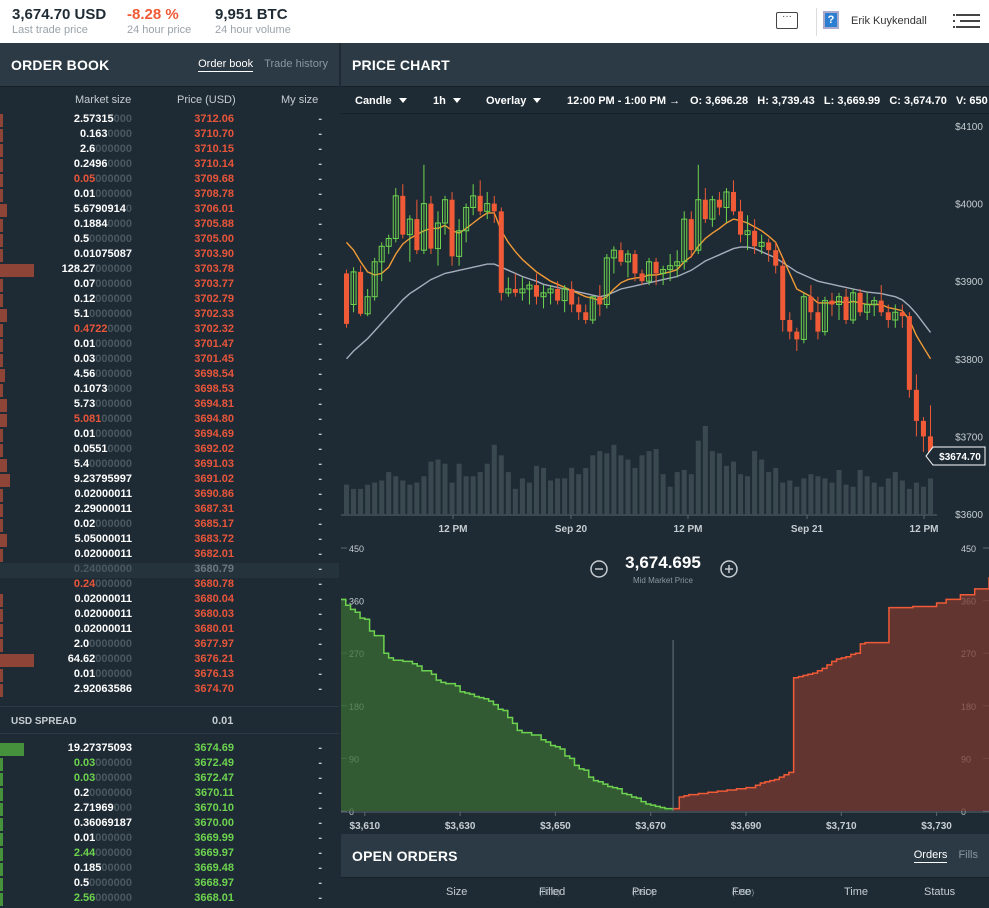  What do you see at coordinates (169, 899) in the screenshot?
I see `bid-row: 2.56000000 3668.01 -` at bounding box center [169, 899].